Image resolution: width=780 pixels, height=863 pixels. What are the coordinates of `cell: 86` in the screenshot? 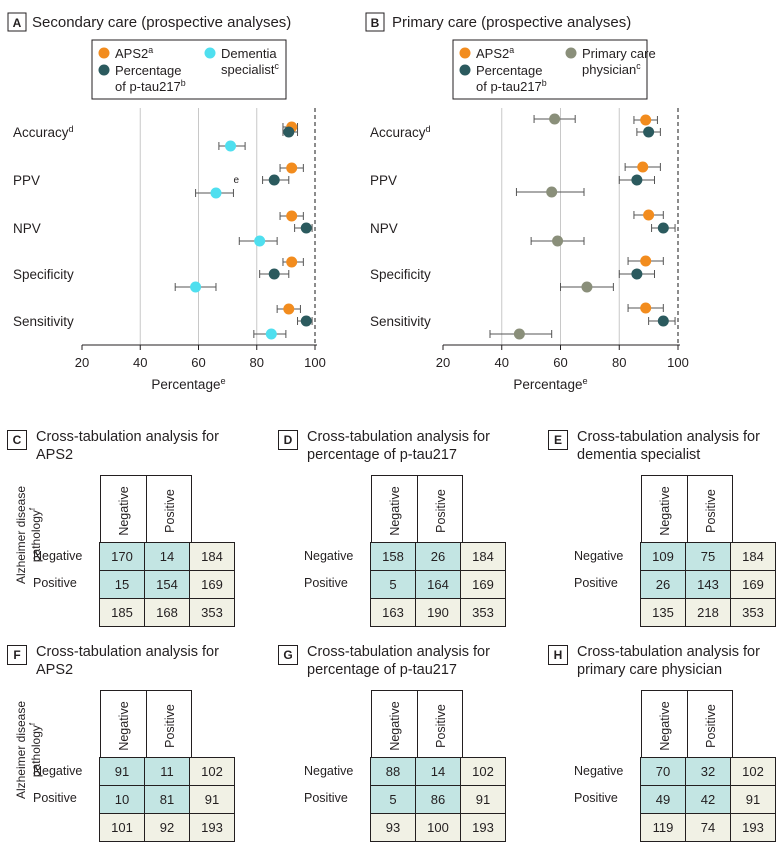 It's located at (438, 799).